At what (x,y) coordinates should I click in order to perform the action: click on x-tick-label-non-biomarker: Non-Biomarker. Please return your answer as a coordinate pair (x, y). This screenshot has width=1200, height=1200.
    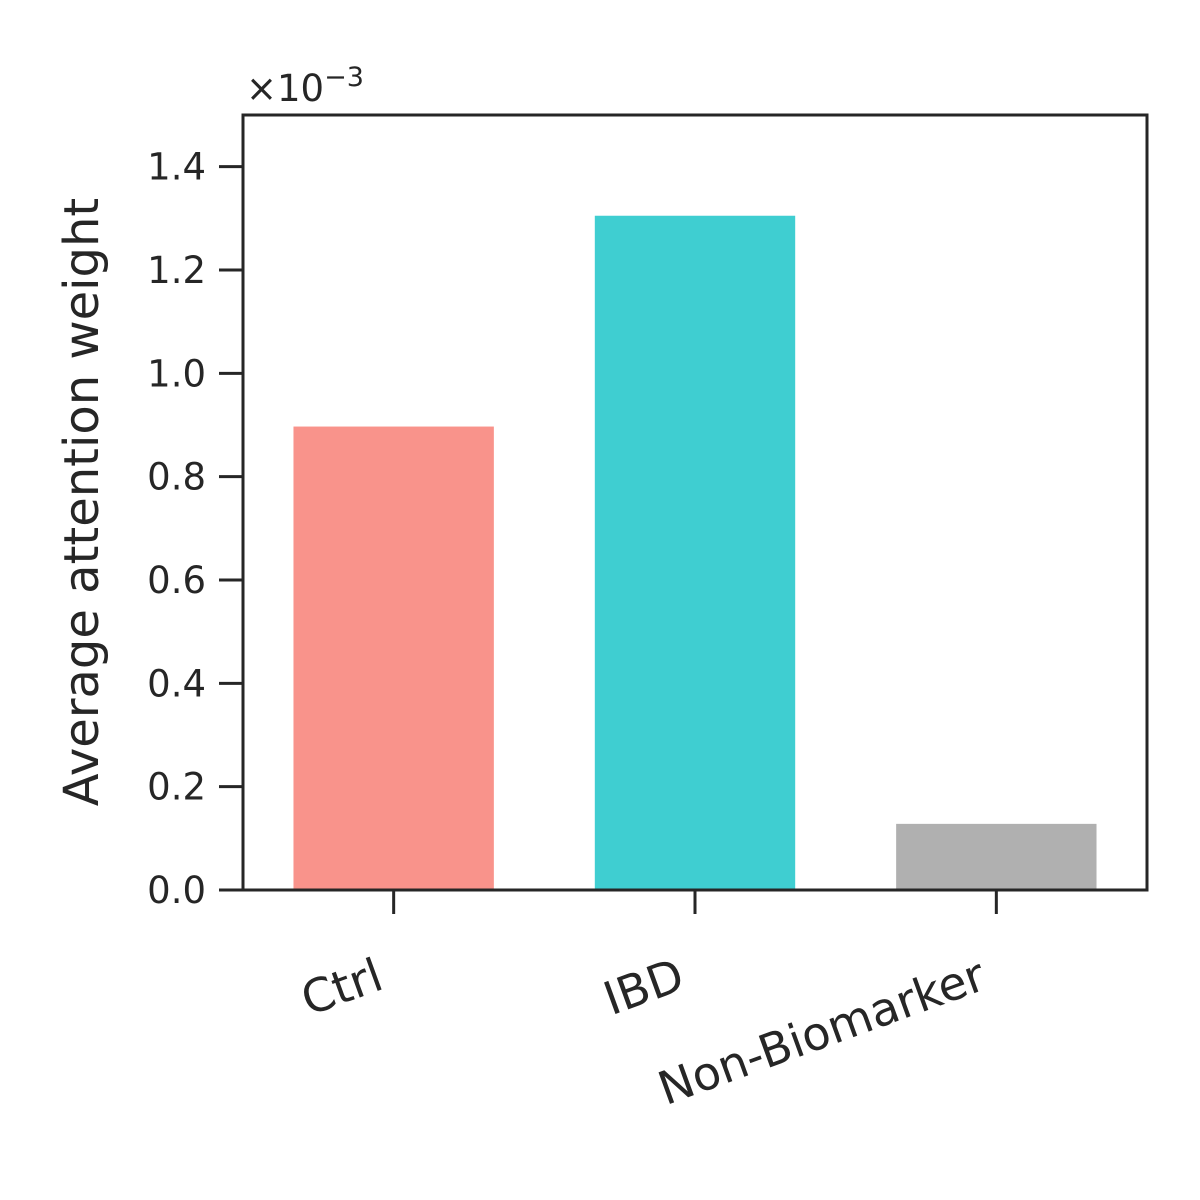
    Looking at the image, I should click on (821, 1032).